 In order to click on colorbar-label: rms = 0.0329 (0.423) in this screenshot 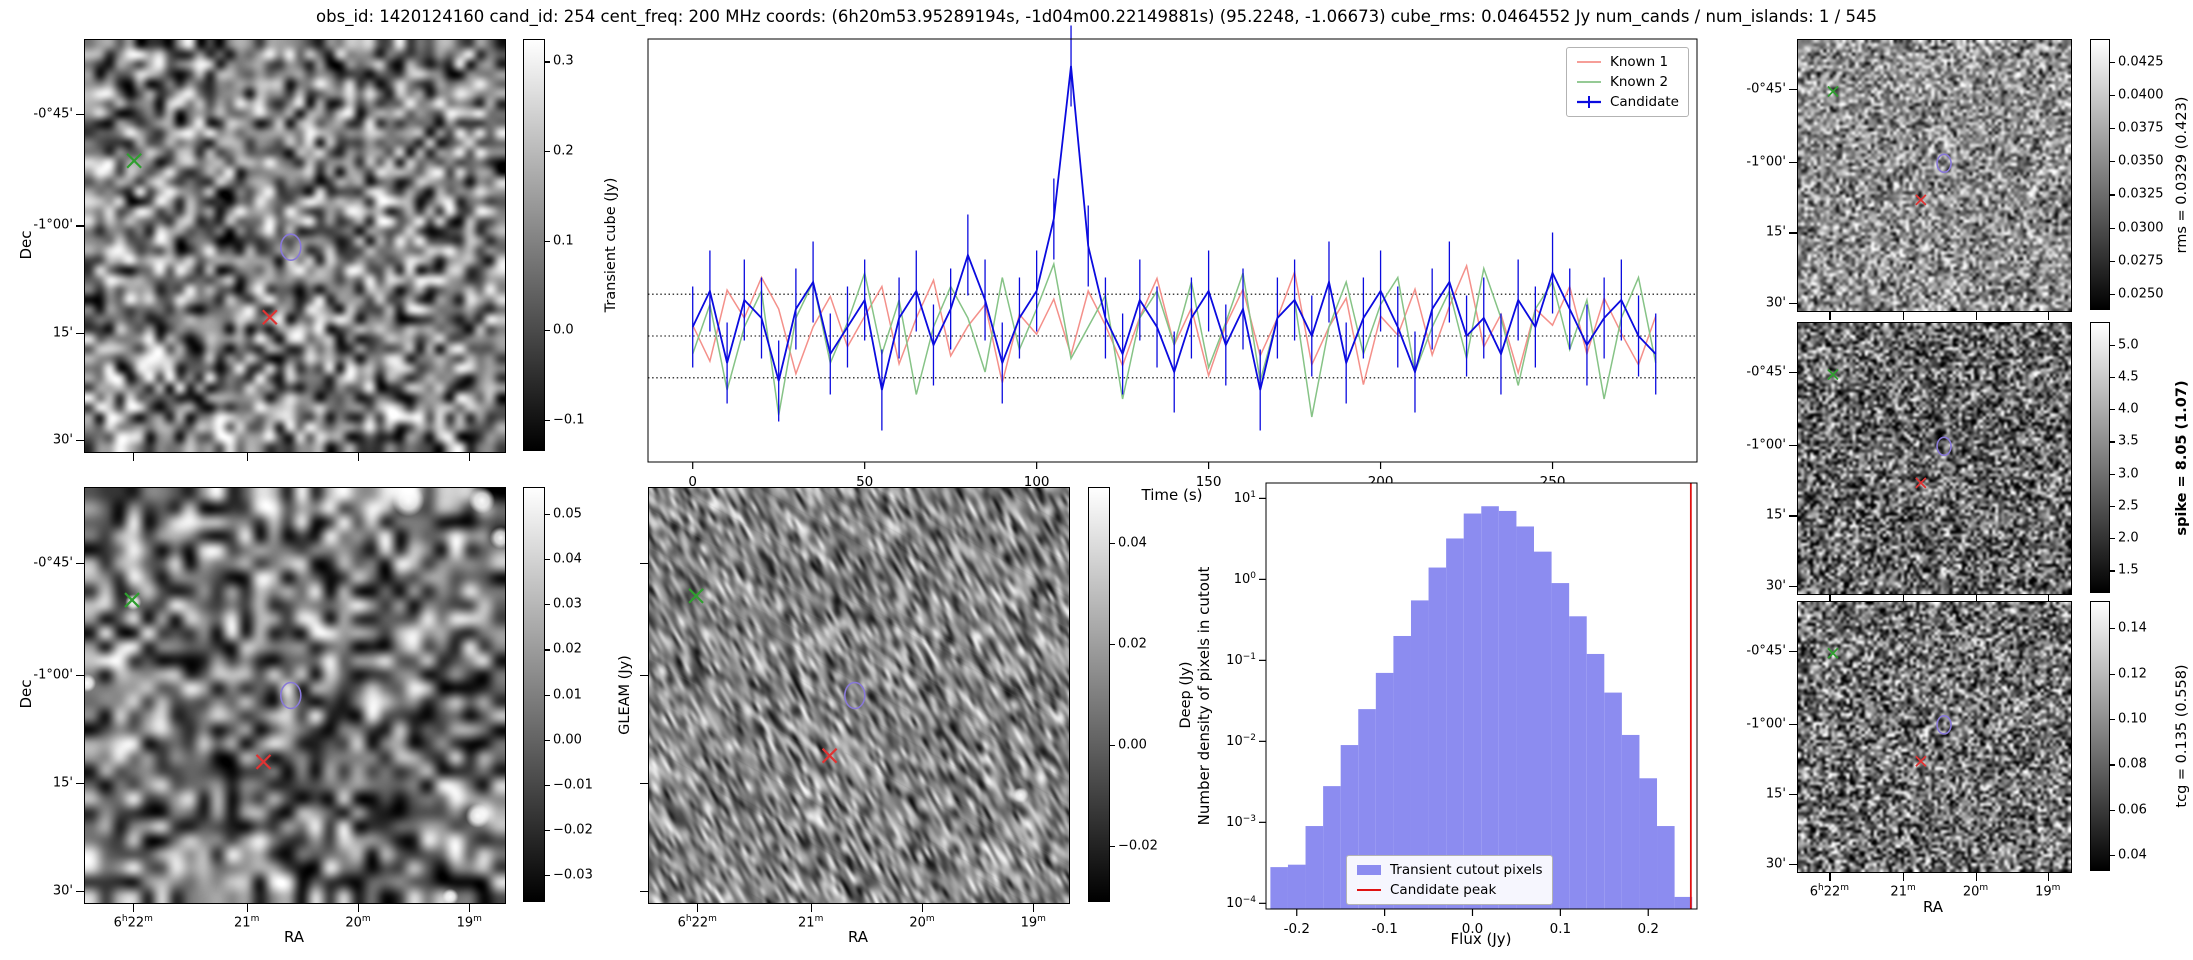, I will do `click(2182, 174)`.